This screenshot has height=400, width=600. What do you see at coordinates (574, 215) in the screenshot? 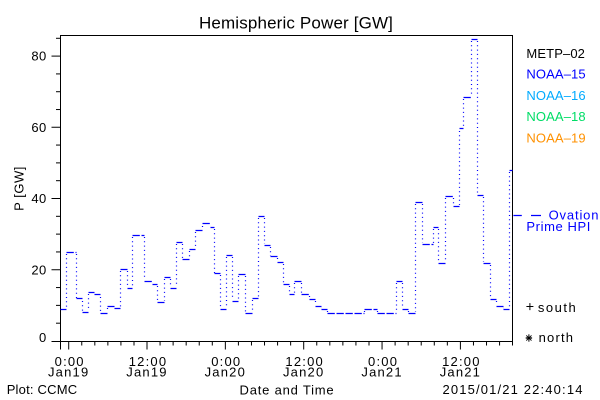
I see `svg-text: Ovation` at bounding box center [574, 215].